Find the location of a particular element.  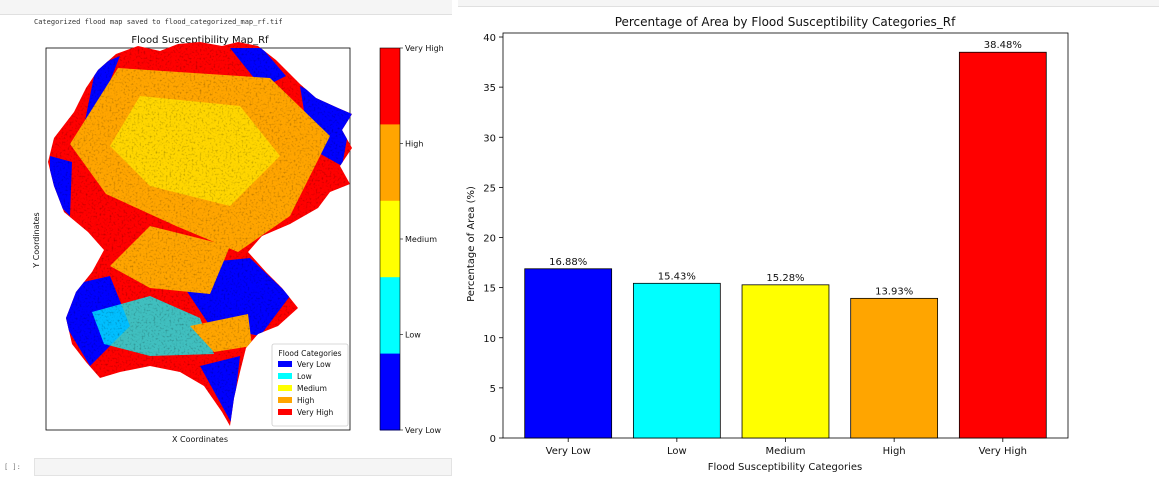

x-tick-label: High is located at coordinates (894, 451).